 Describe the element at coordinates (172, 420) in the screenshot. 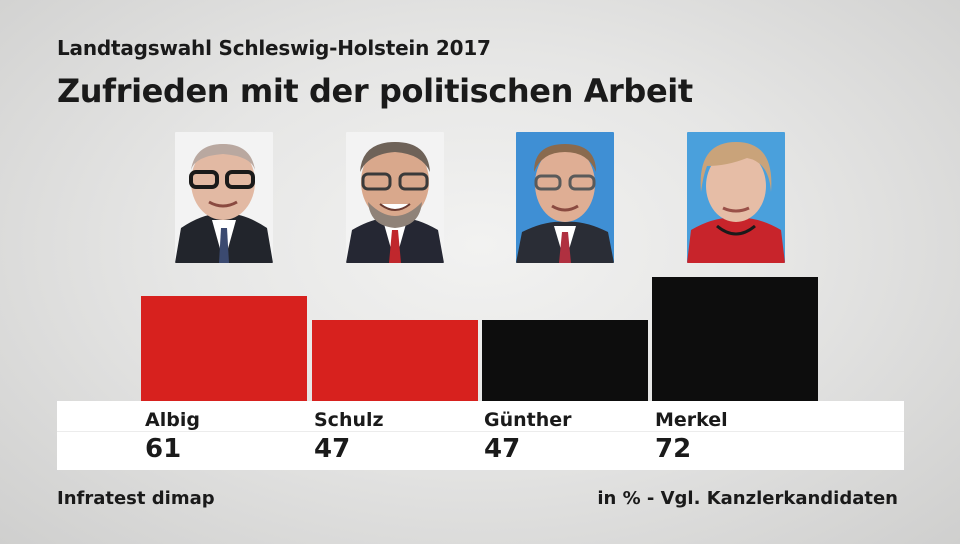

I see `label-albig: Albig` at that location.